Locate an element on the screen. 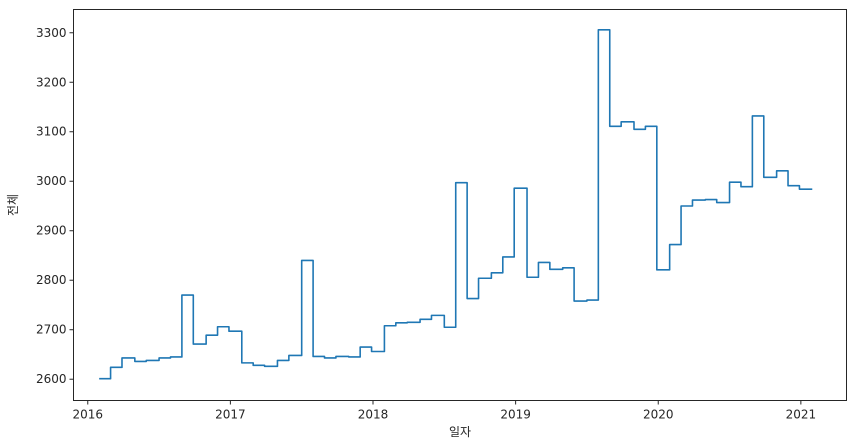  y-axis-title: 전체 is located at coordinates (13, 205).